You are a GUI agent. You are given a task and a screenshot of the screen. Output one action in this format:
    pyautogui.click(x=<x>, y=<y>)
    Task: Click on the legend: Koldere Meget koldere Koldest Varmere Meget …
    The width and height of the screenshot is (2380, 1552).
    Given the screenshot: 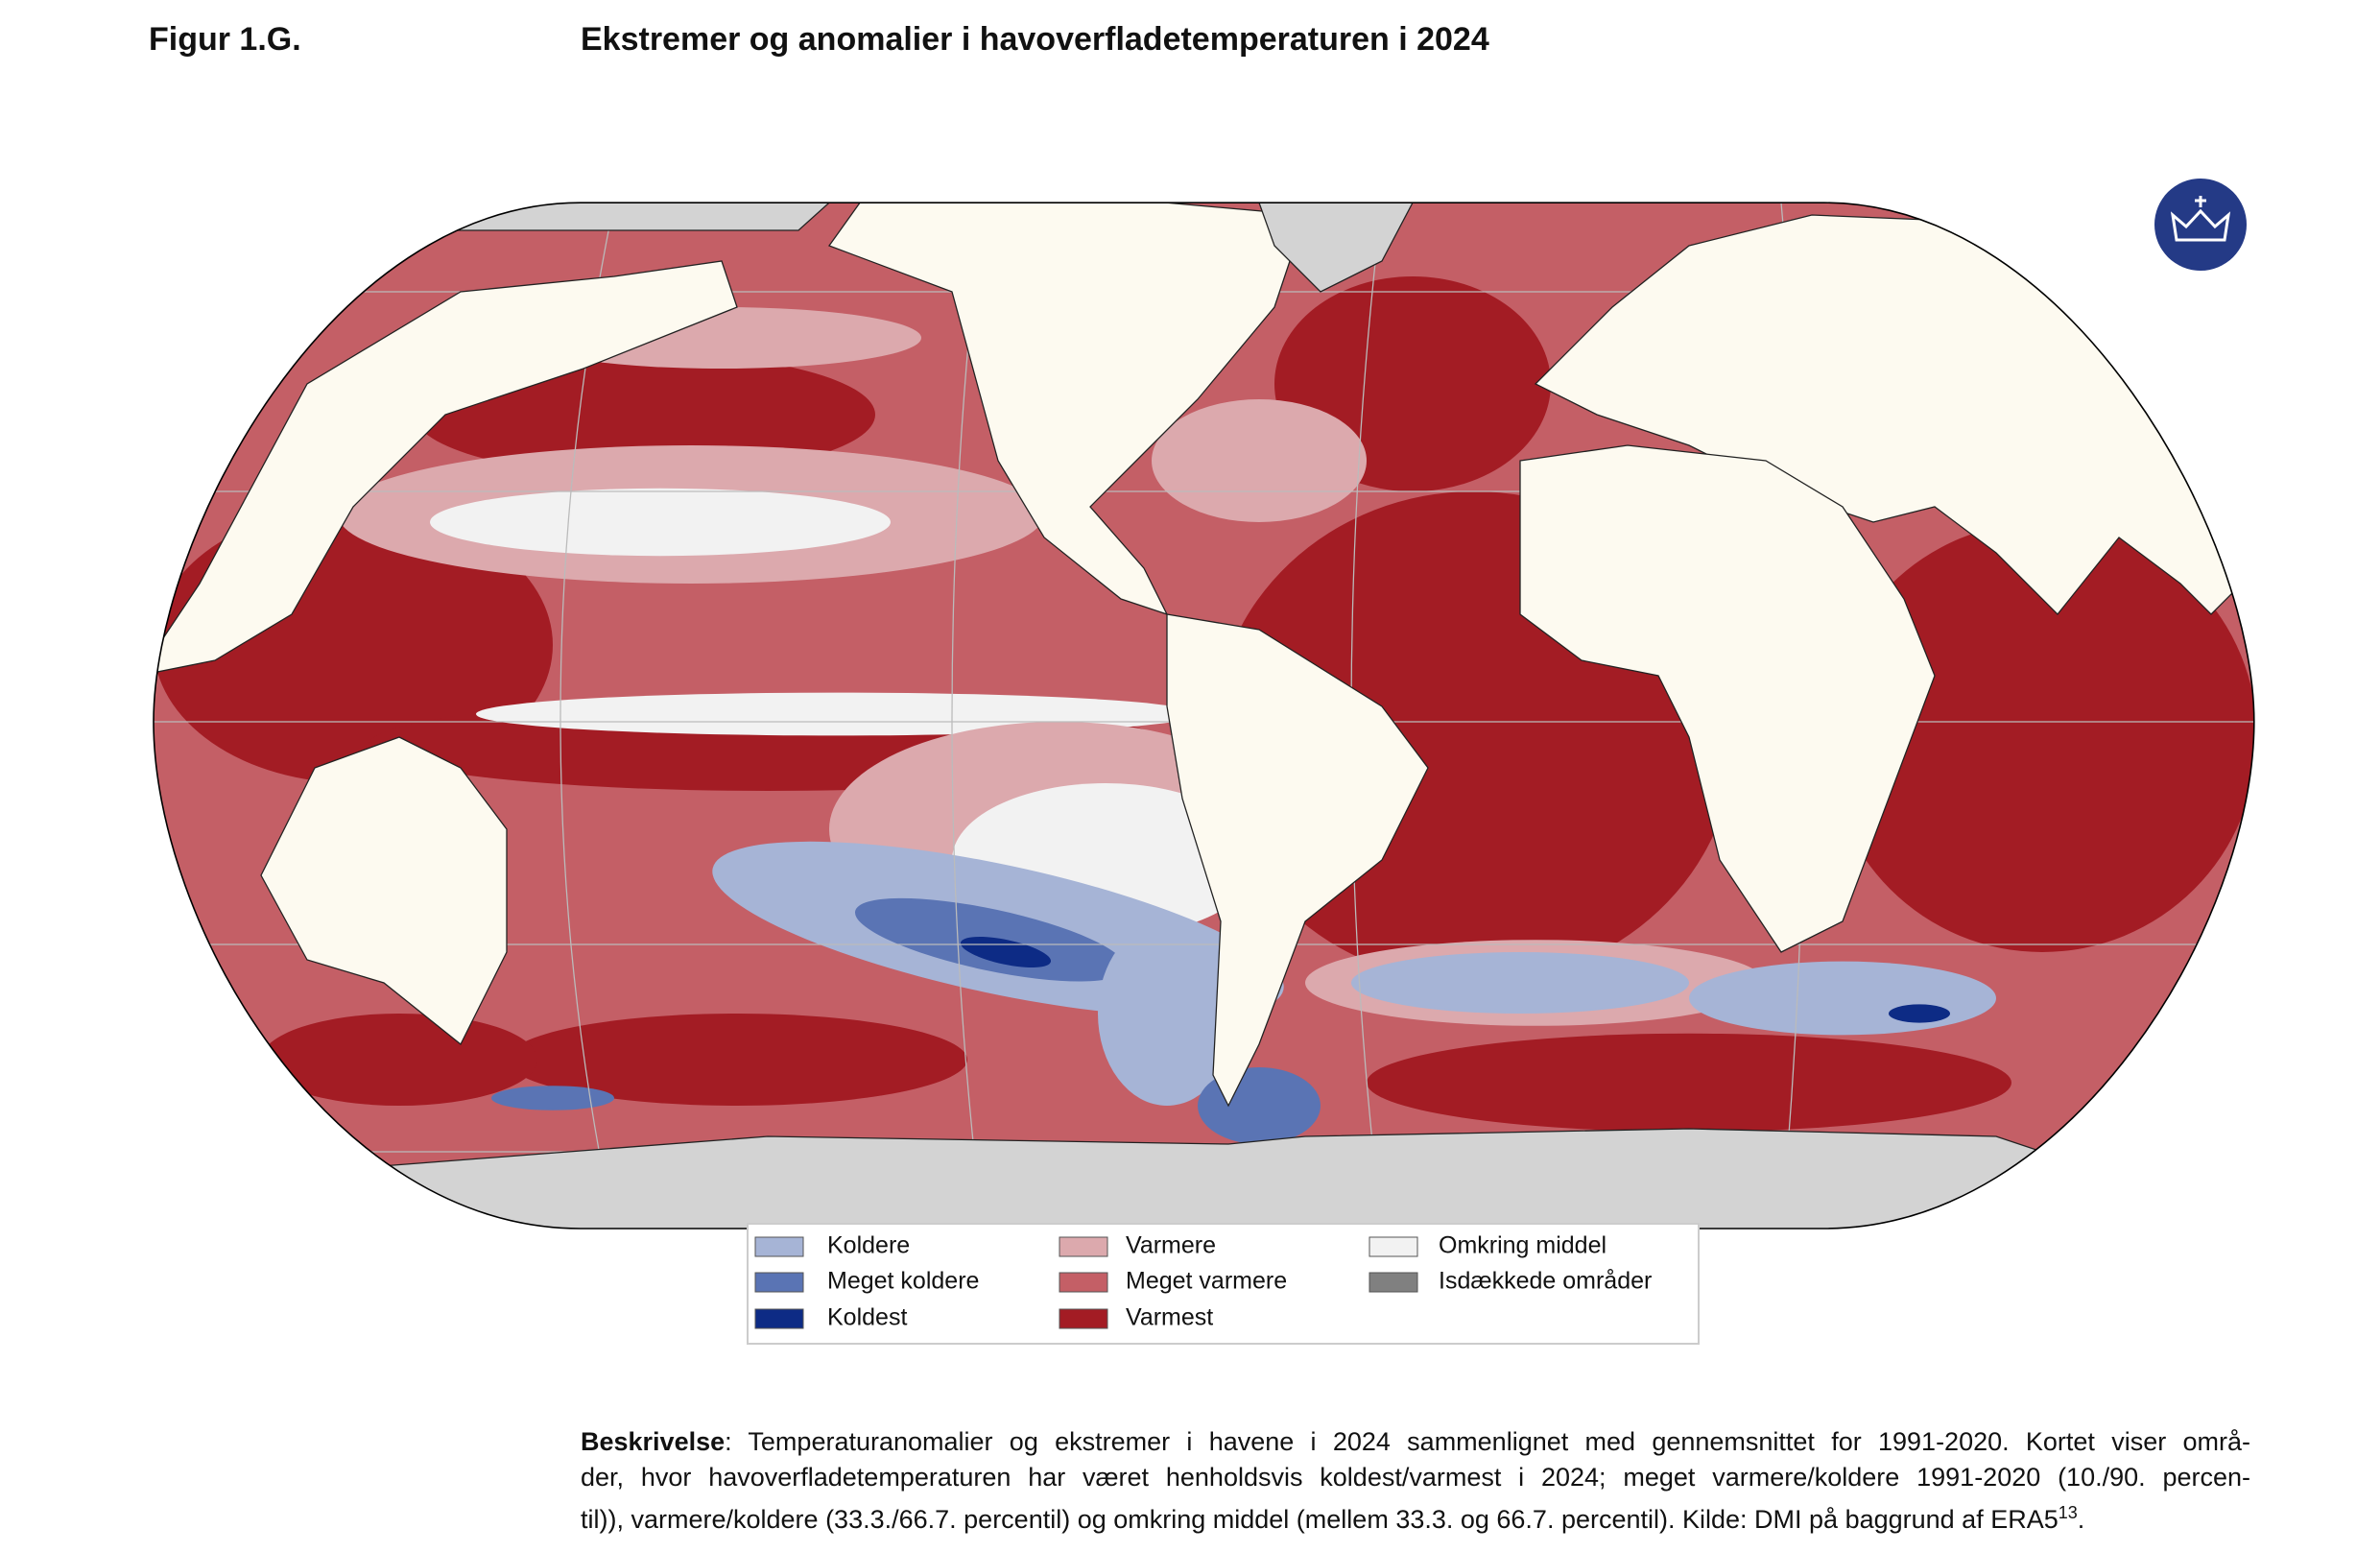 What is the action you would take?
    pyautogui.click(x=1203, y=1282)
    